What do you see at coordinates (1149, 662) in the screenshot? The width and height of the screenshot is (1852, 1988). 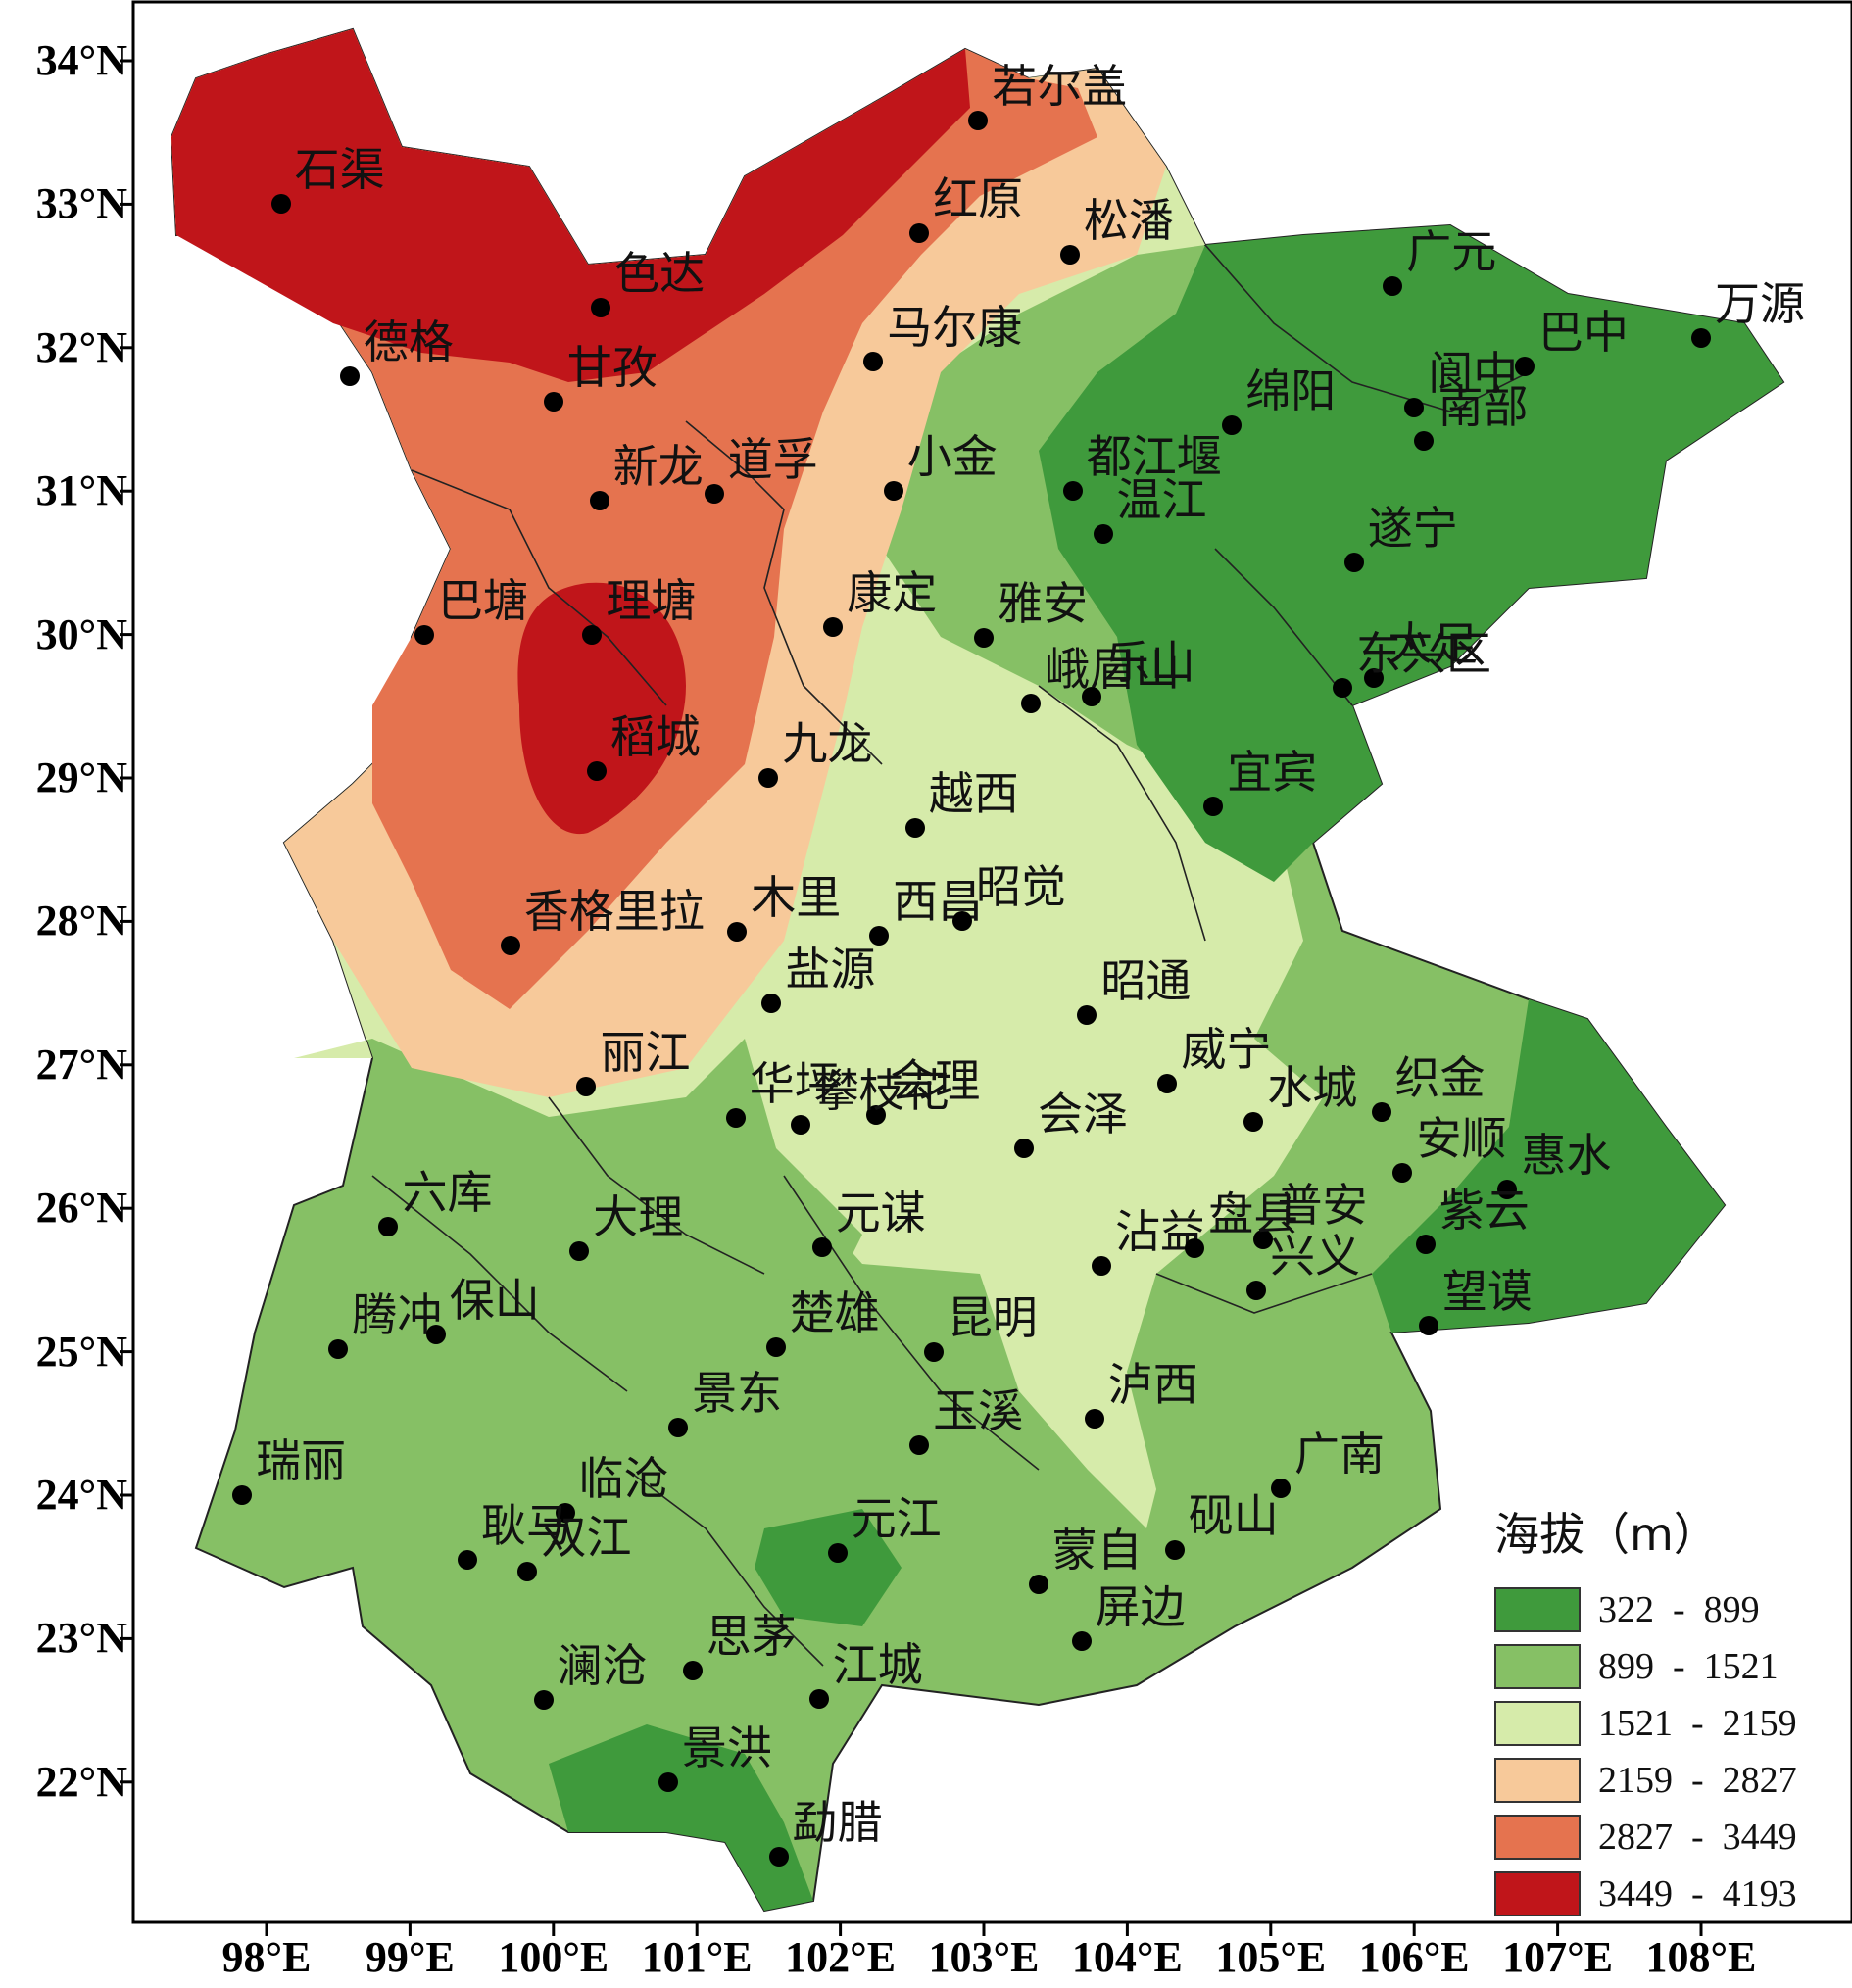 I see `station-label: 乐山` at bounding box center [1149, 662].